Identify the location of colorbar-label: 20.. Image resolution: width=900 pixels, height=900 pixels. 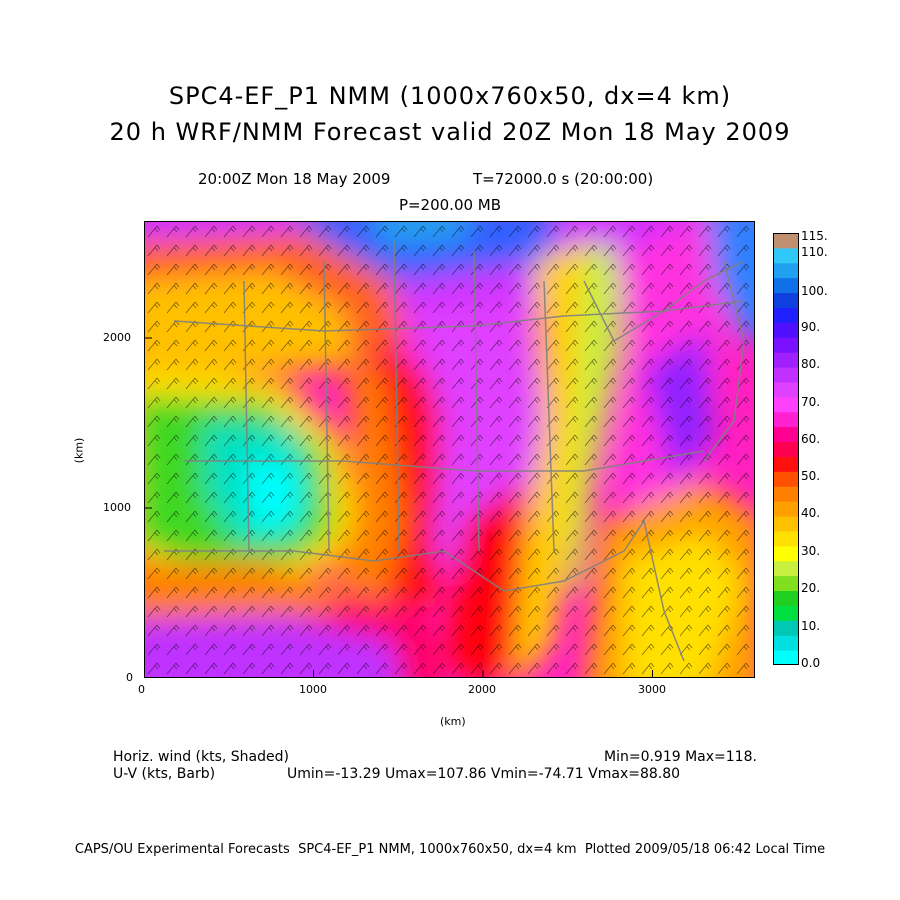
(811, 588).